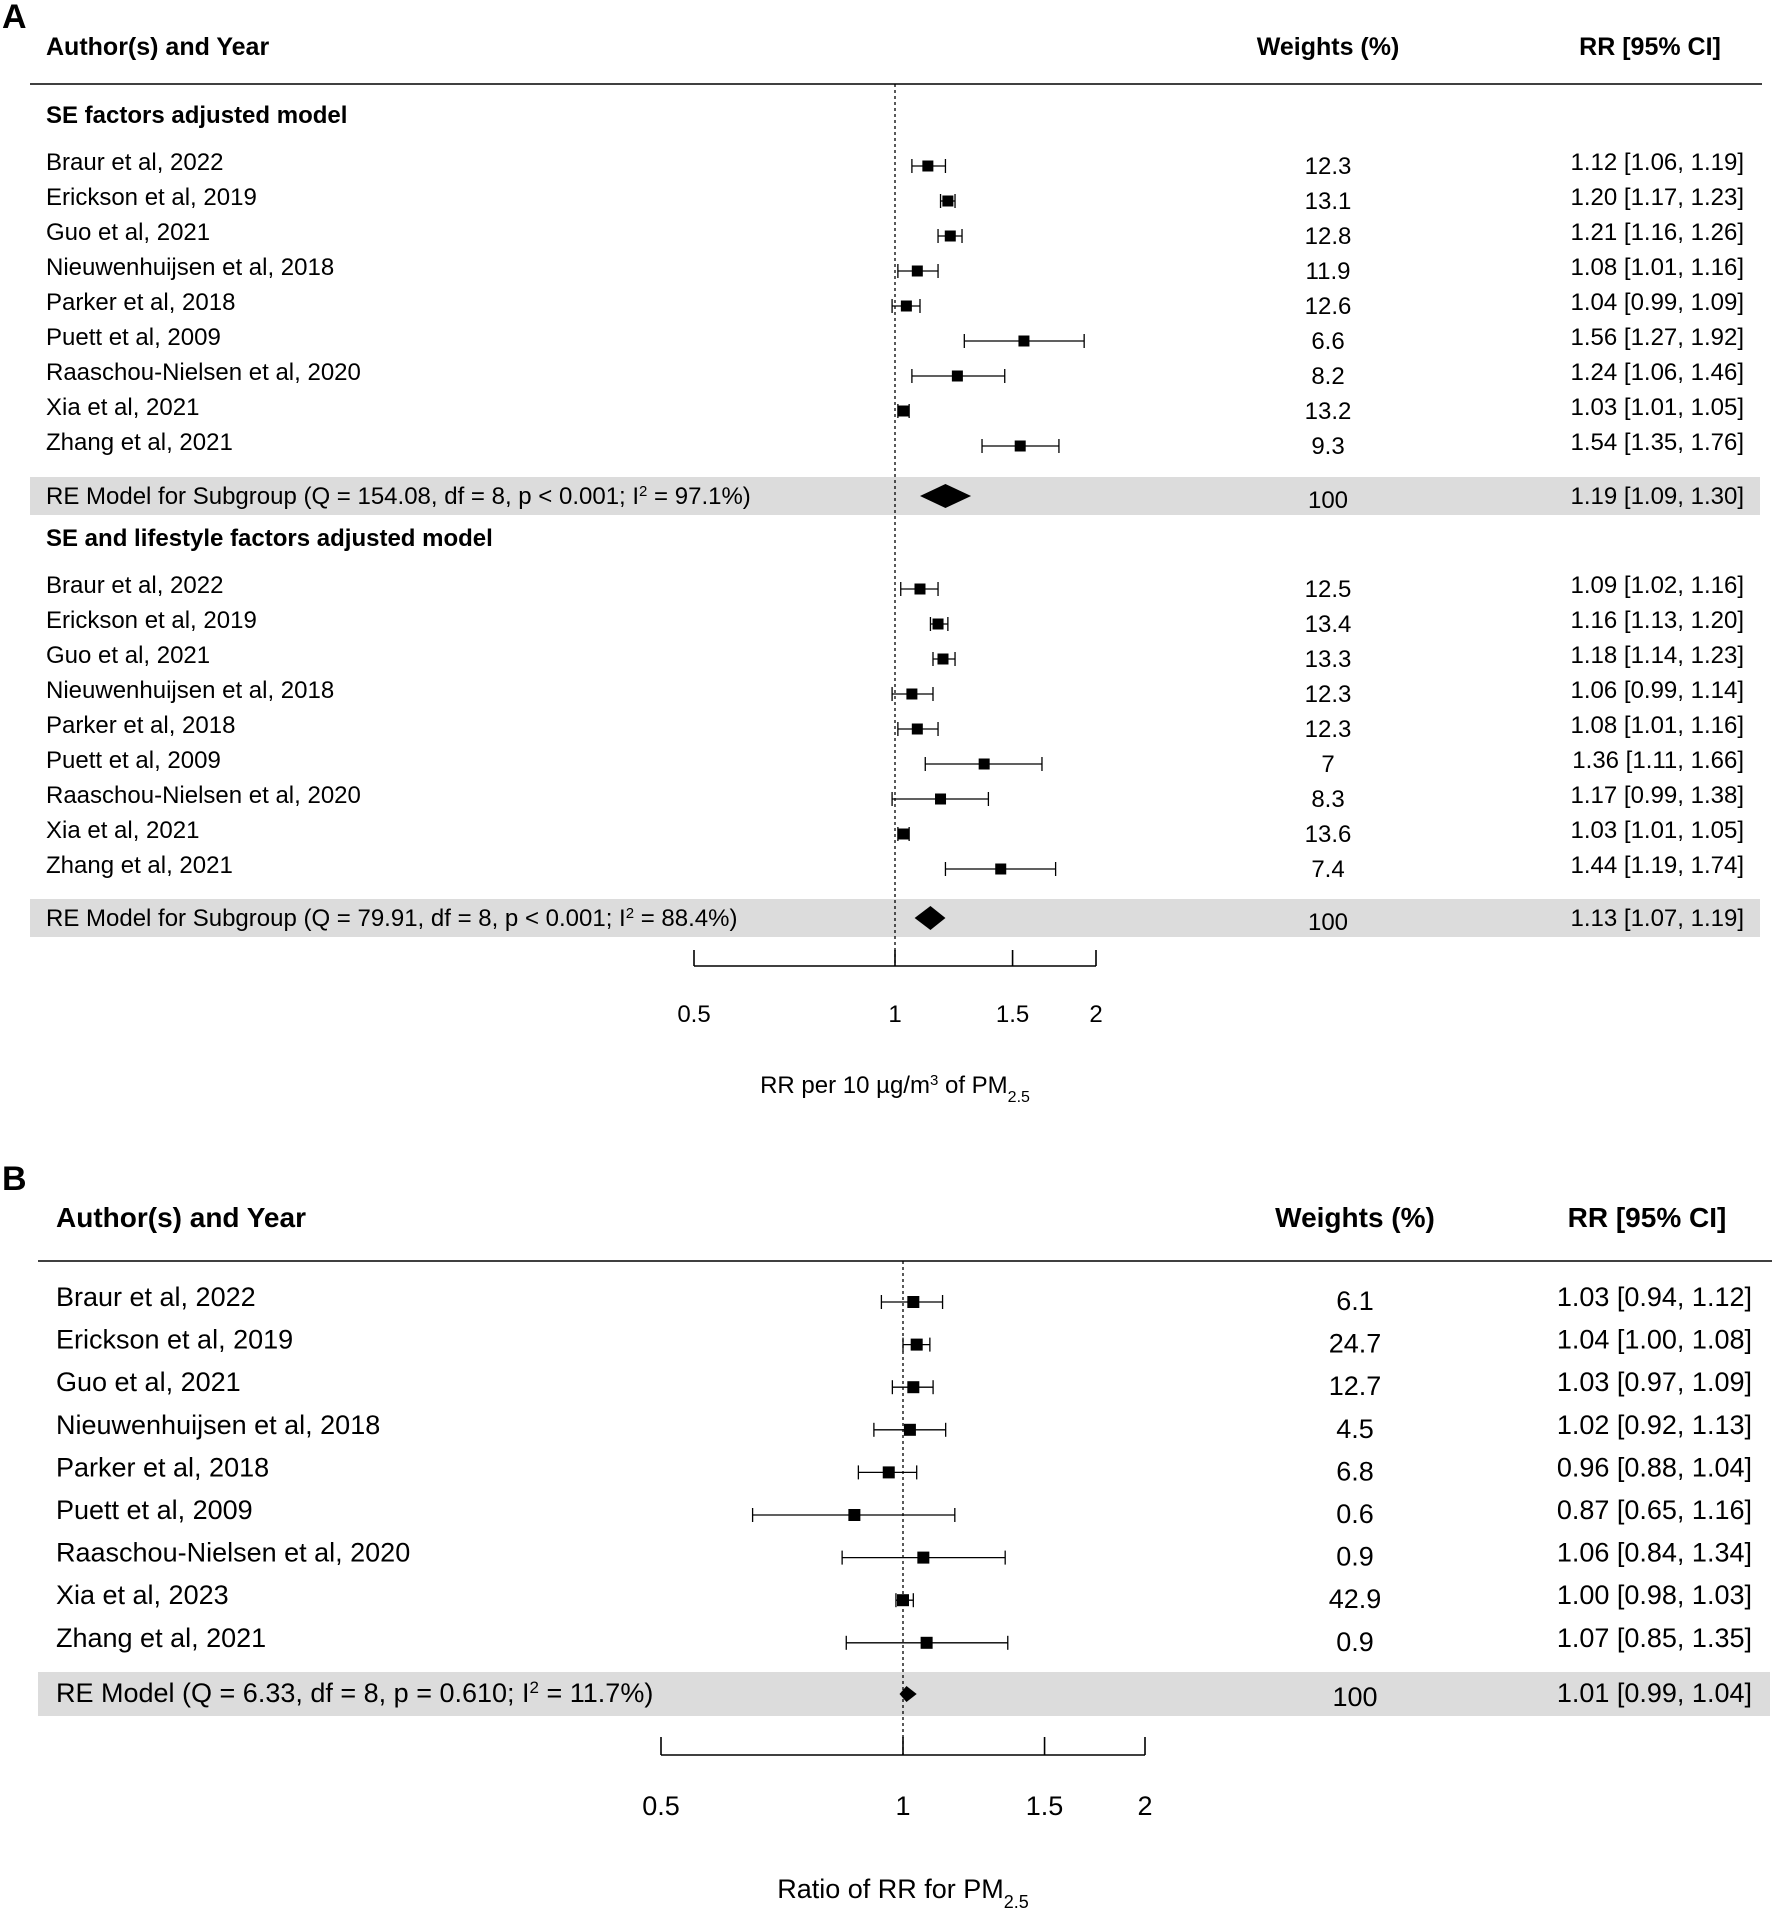 Image resolution: width=1772 pixels, height=1908 pixels. Describe the element at coordinates (904, 1597) in the screenshot. I see `study-row: Xia et al, 2023 42.9 1.00 [0.98, 1.03]` at that location.